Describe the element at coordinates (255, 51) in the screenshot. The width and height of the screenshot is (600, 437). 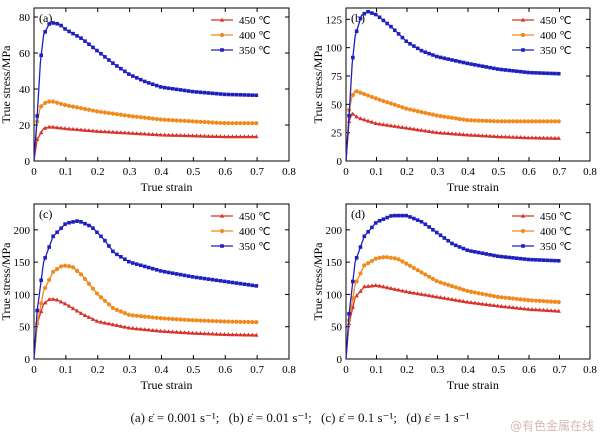
I see `legend-label: 350 ℃` at that location.